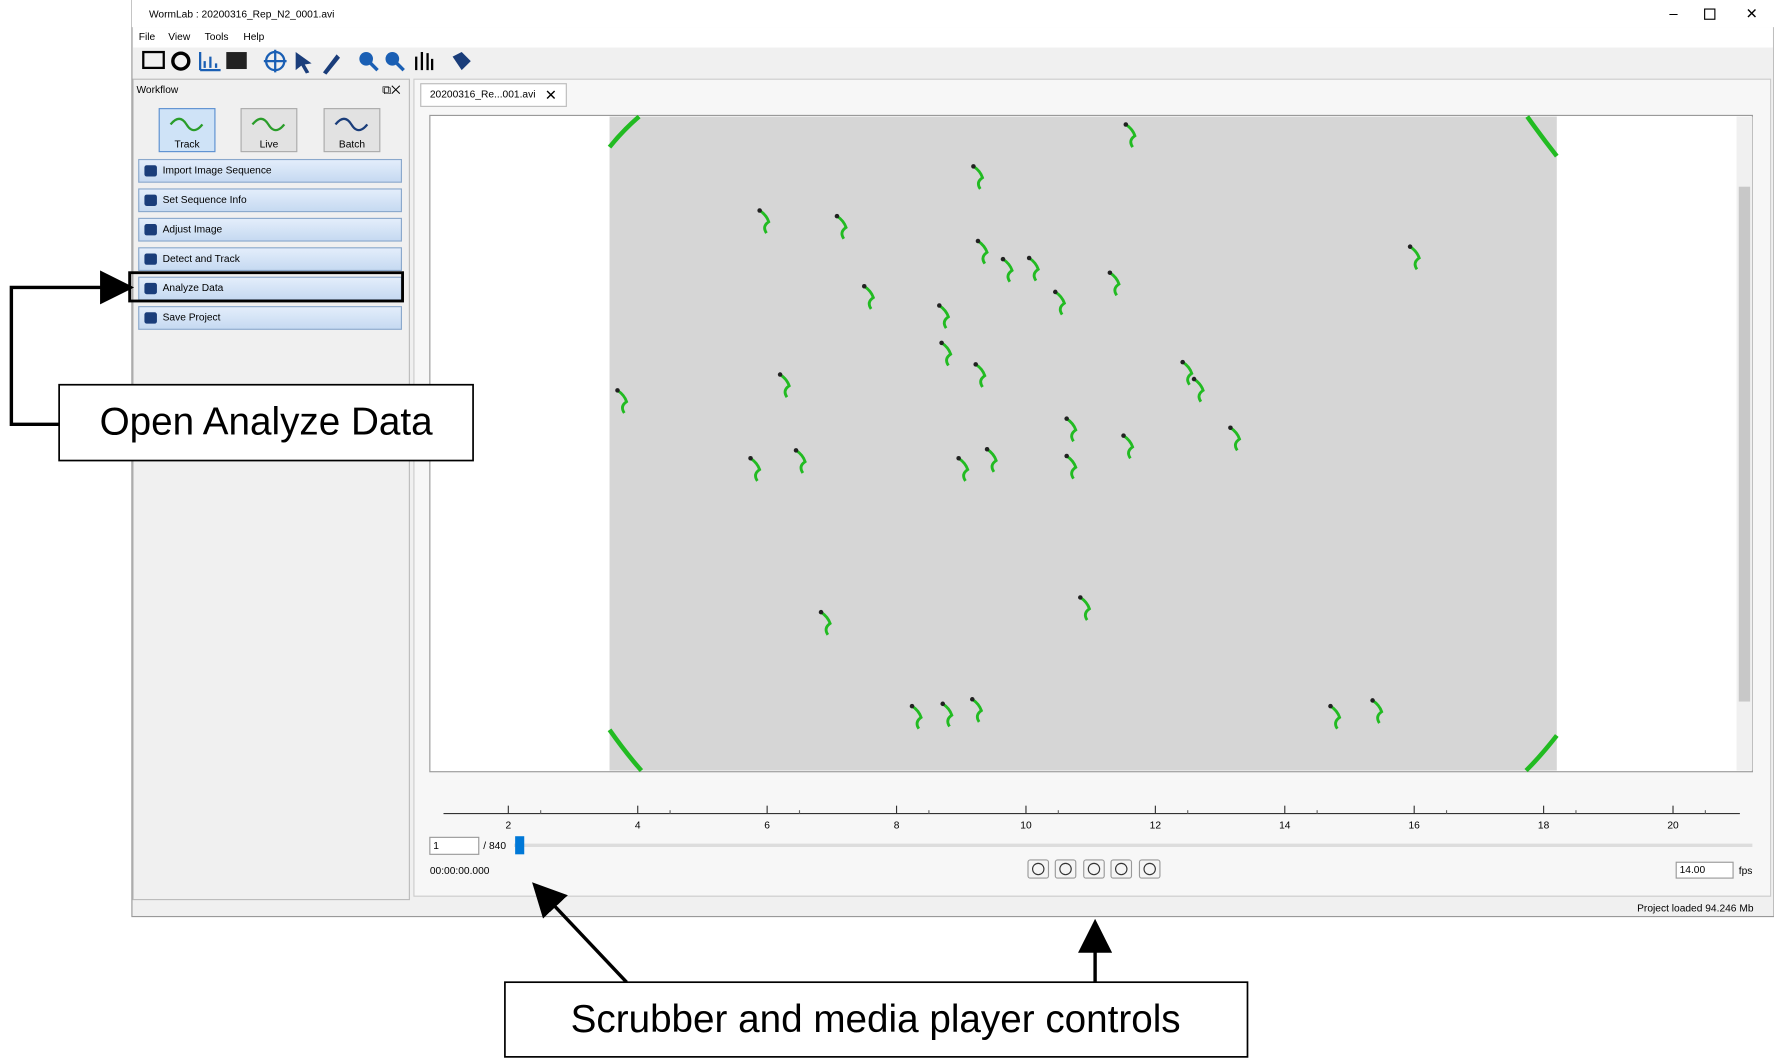  What do you see at coordinates (271, 489) in the screenshot?
I see `workflow-panel` at bounding box center [271, 489].